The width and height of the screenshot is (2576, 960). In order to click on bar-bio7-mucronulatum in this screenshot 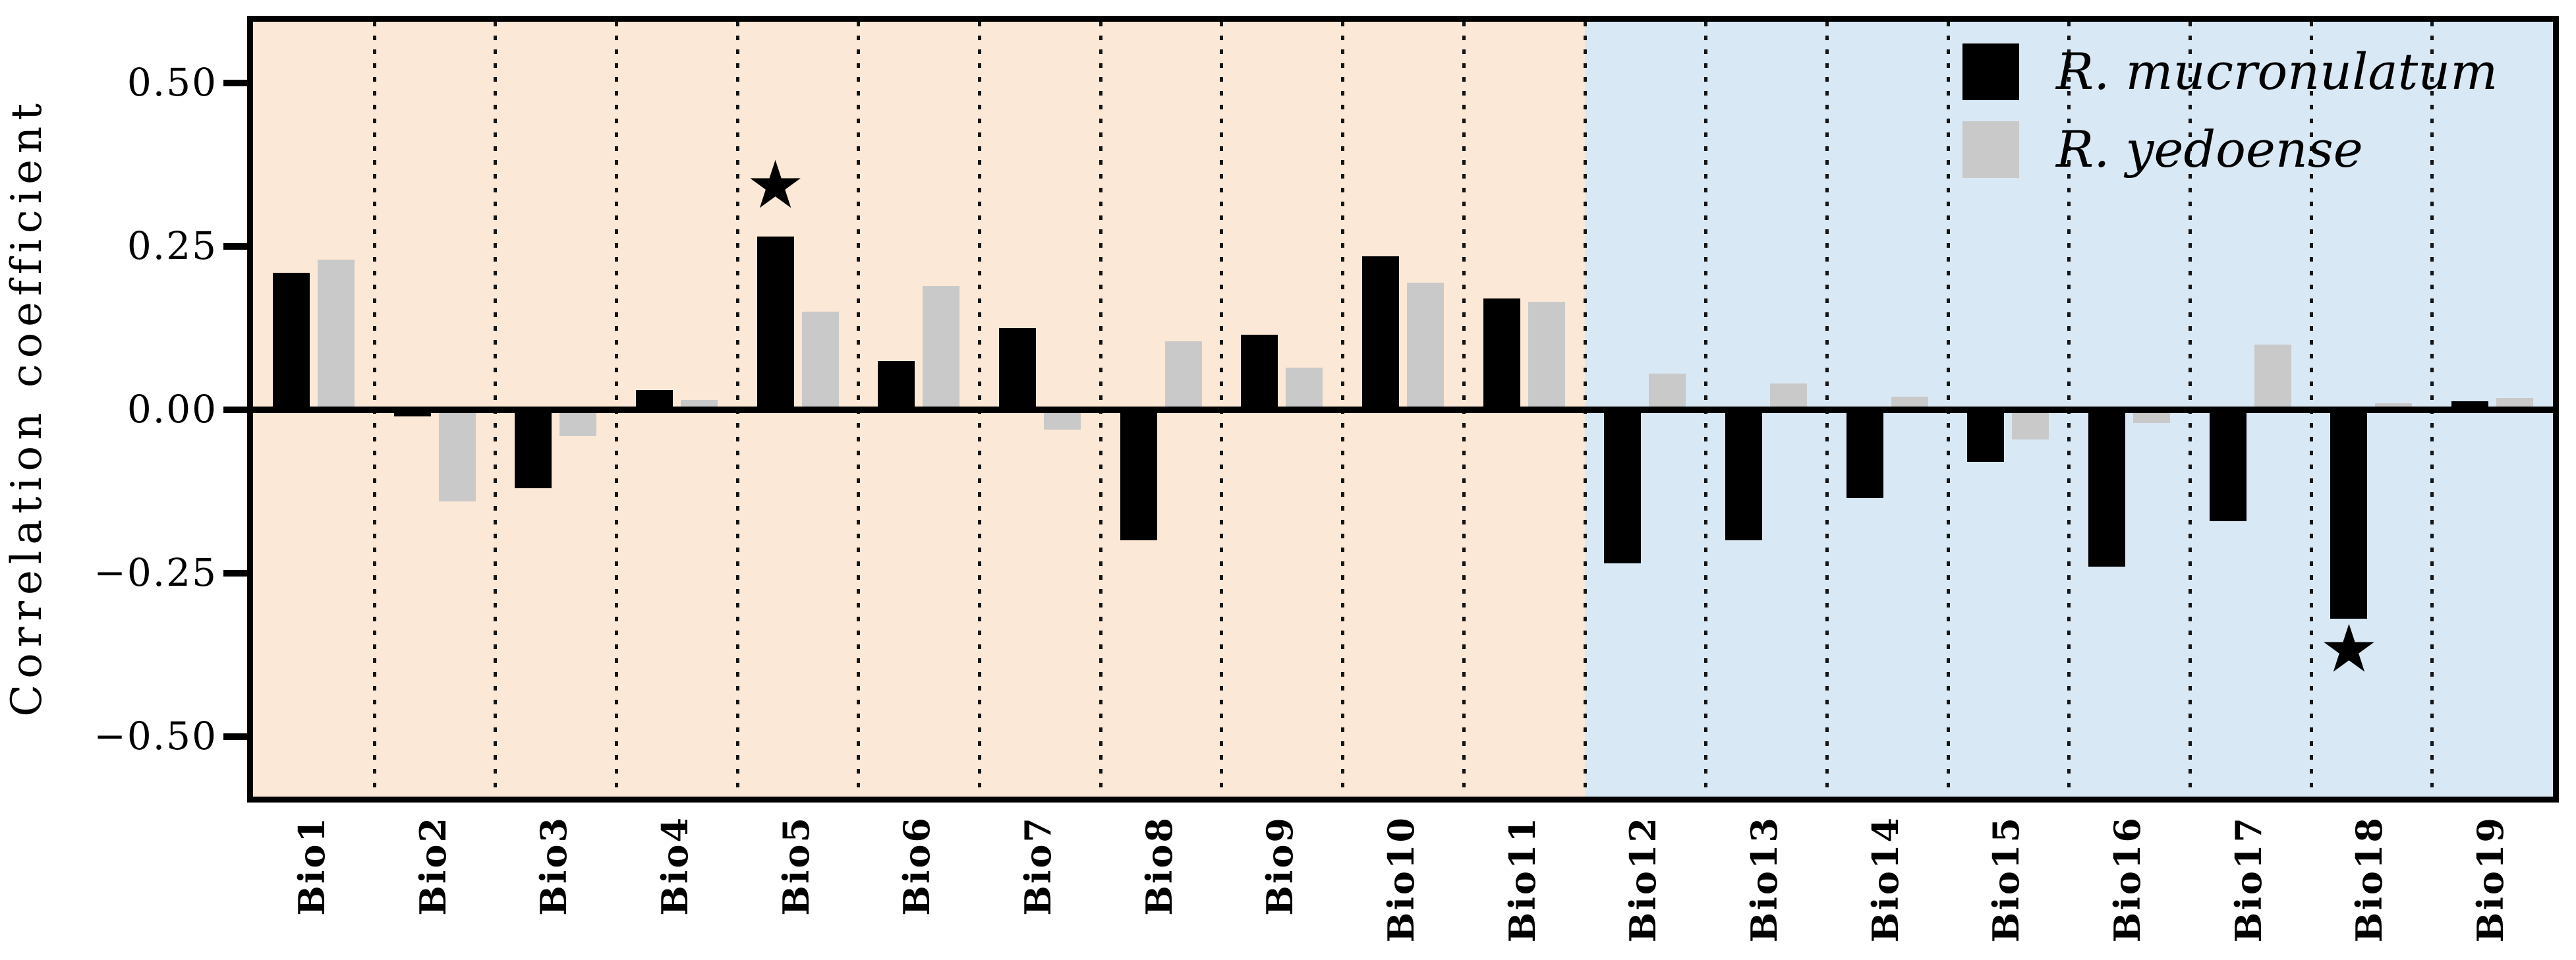, I will do `click(1017, 369)`.